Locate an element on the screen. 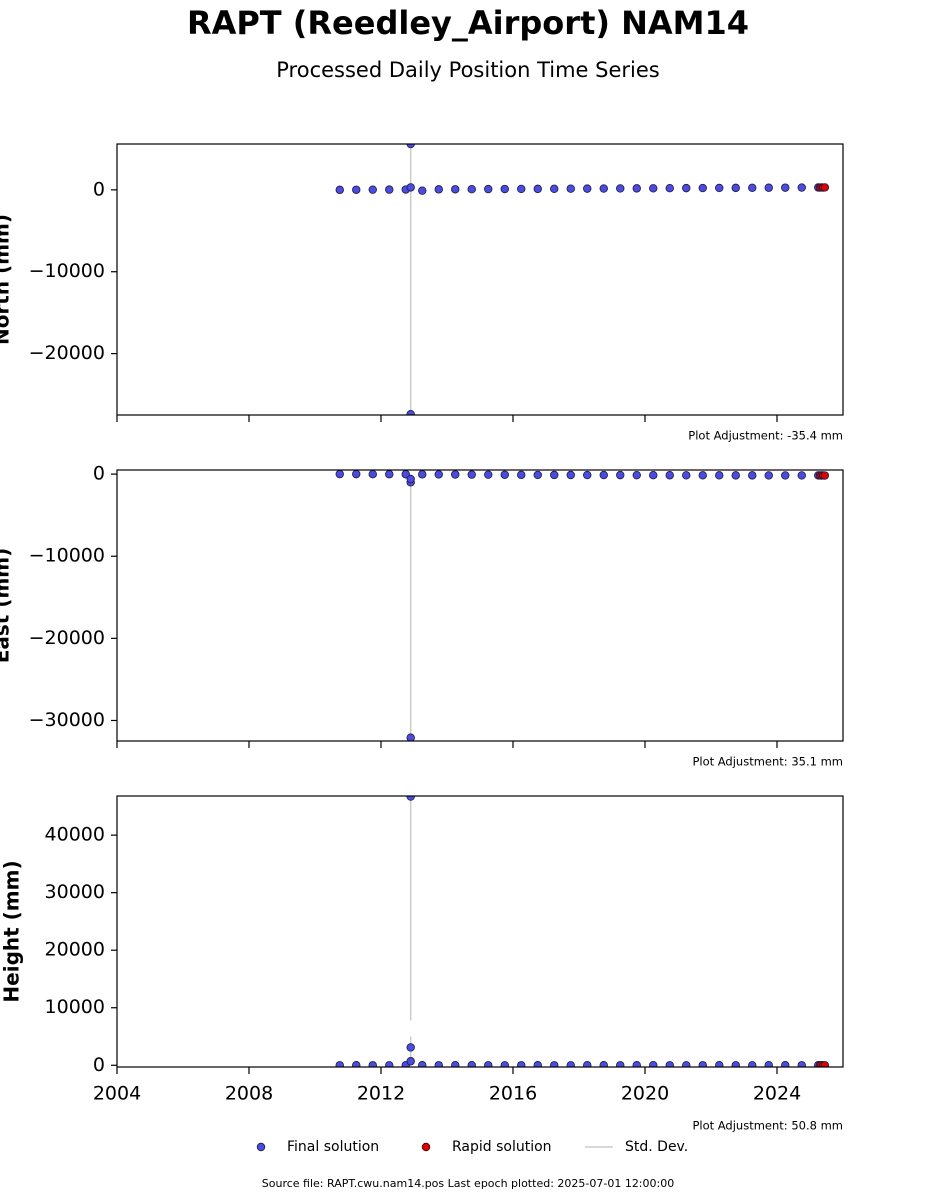 The height and width of the screenshot is (1204, 937). y-axis-label: Height (mm) is located at coordinates (12, 931).